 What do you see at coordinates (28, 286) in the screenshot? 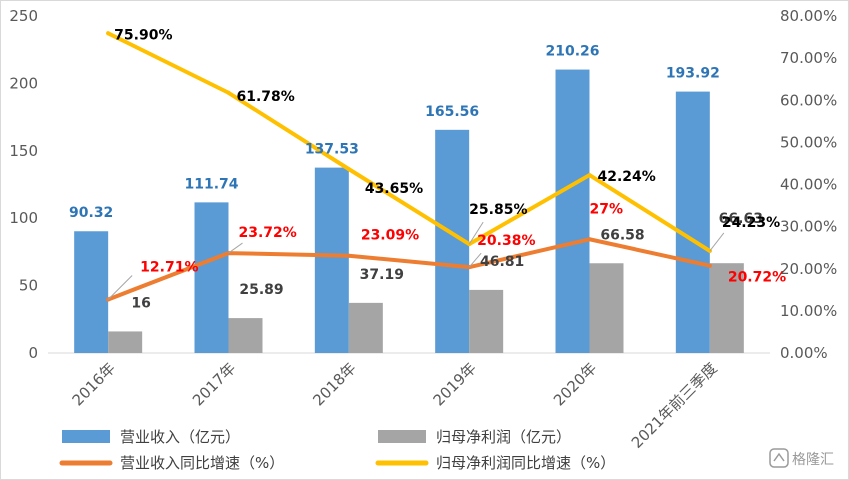
I see `y-left-tick-label: 50` at bounding box center [28, 286].